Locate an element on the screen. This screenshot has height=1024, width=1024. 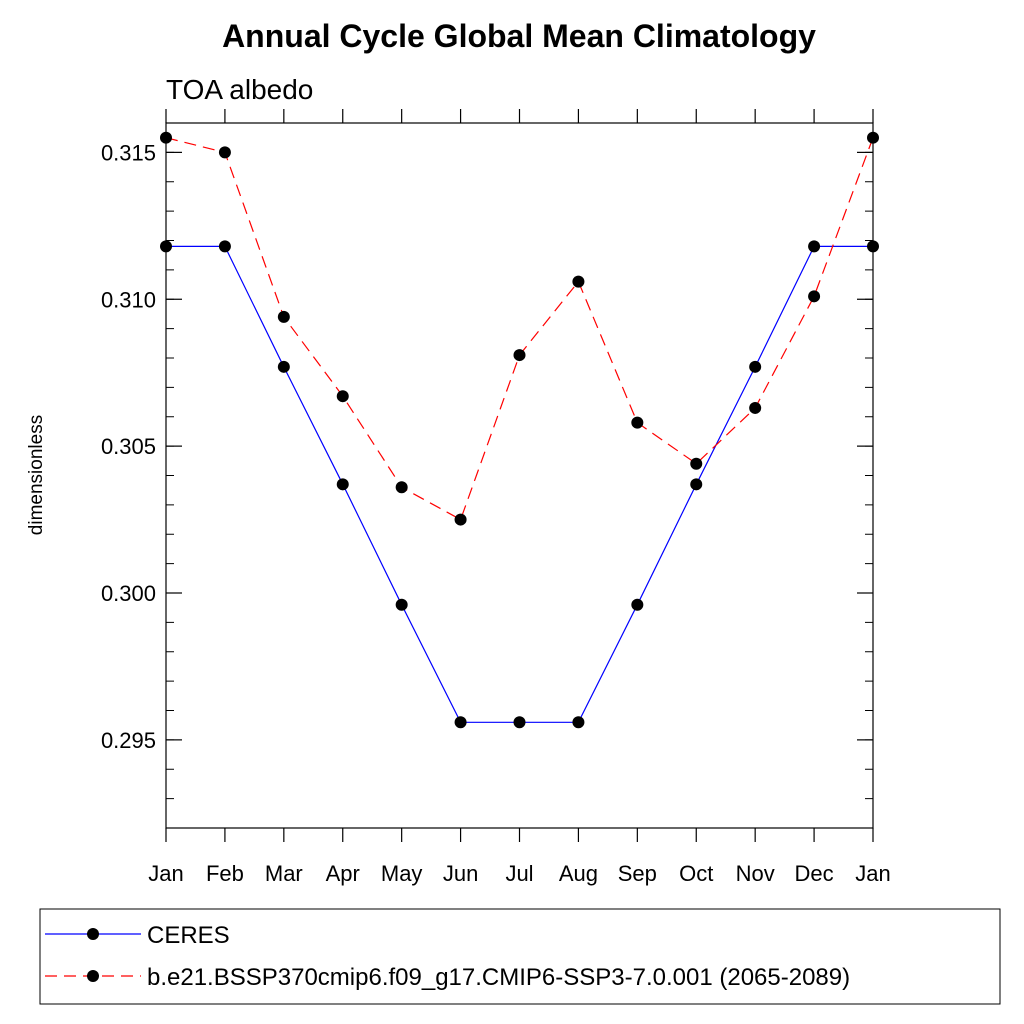
x-tick-label: Mar is located at coordinates (284, 873).